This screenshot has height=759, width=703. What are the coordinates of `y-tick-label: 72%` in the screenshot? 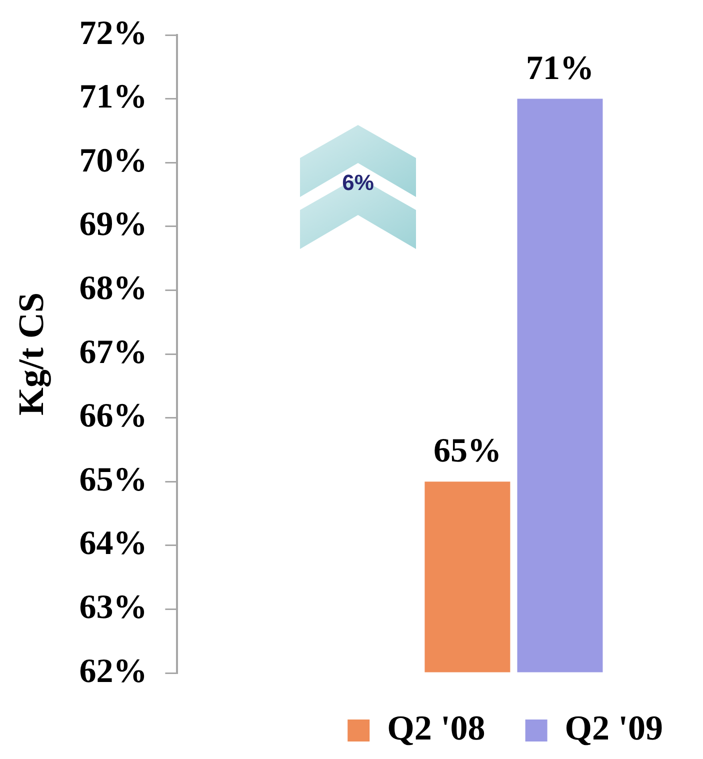 It's located at (113, 33).